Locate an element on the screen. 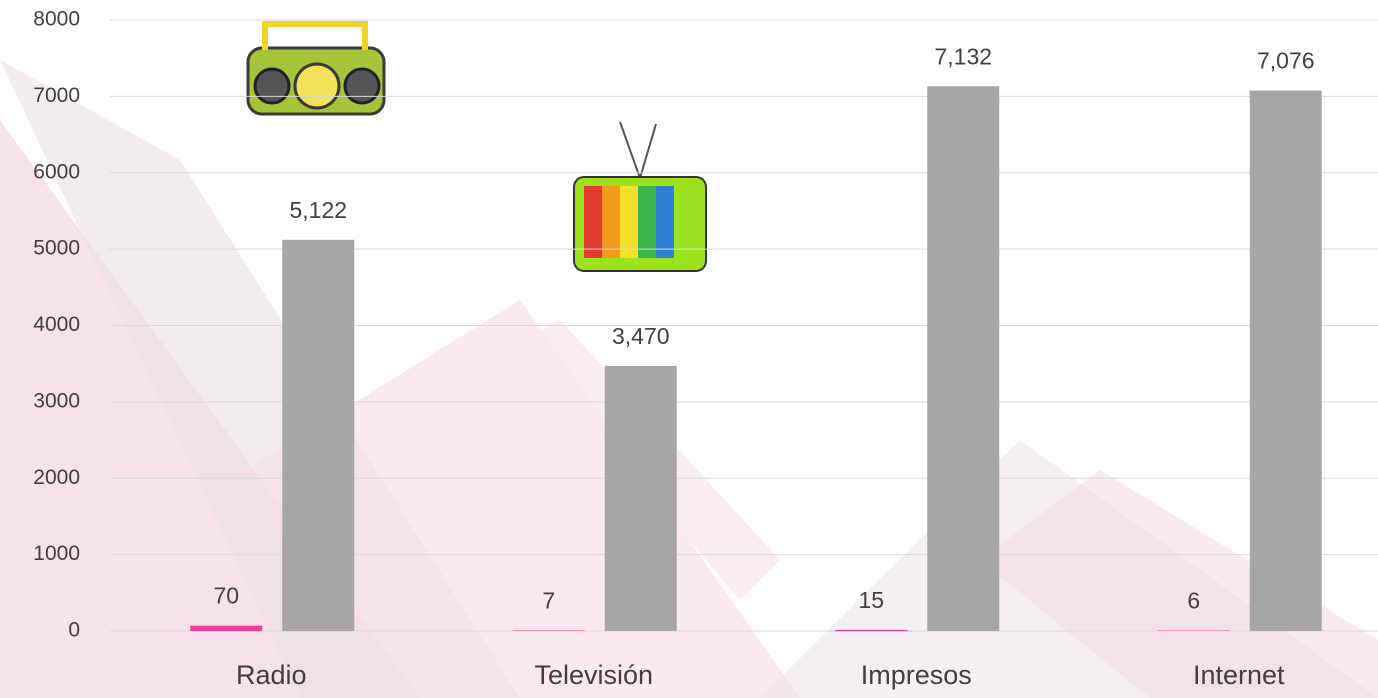 This screenshot has height=698, width=1378. data-label: 7,076 is located at coordinates (1286, 61).